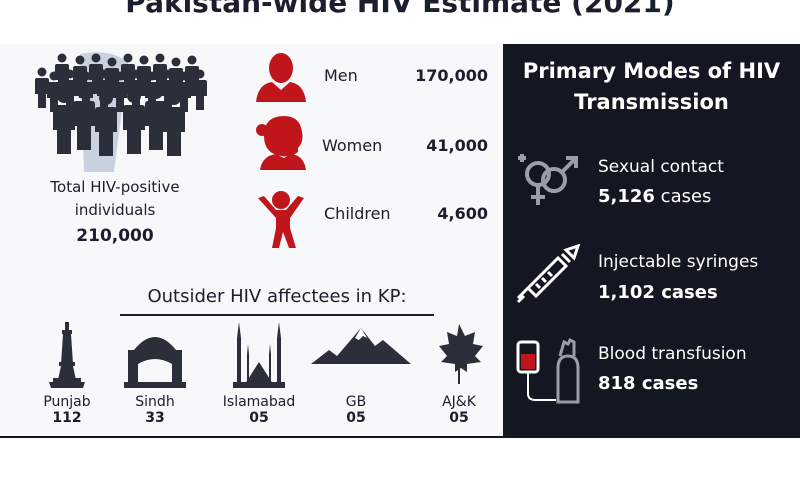  Describe the element at coordinates (361, 373) in the screenshot. I see `region-gb: GB 05` at that location.